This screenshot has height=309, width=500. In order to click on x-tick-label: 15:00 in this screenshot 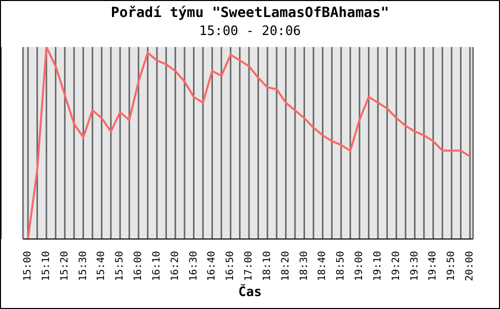, I will do `click(28, 266)`.